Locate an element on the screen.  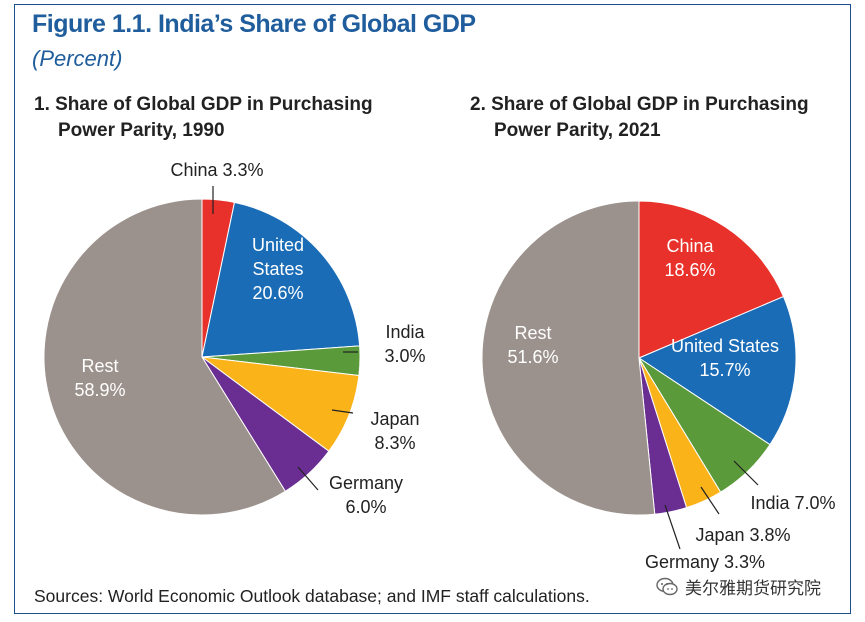
pie-0-label-united-states-line2: States is located at coordinates (277, 269).